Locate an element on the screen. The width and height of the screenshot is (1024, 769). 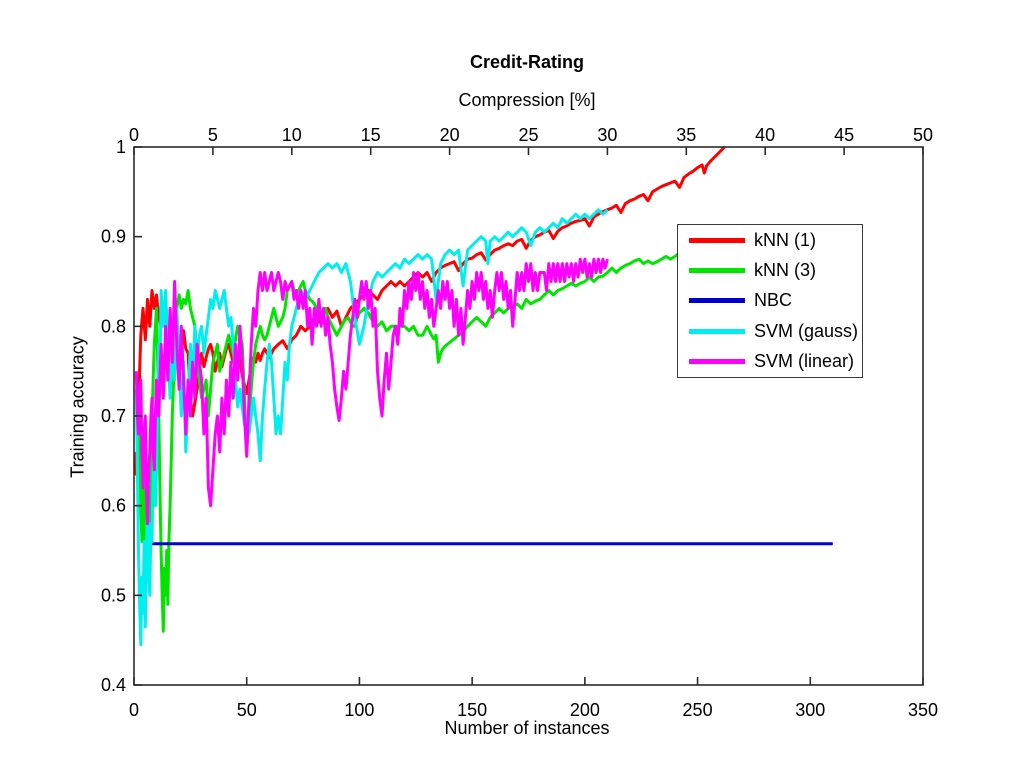
top-tick-label: 0 is located at coordinates (134, 135).